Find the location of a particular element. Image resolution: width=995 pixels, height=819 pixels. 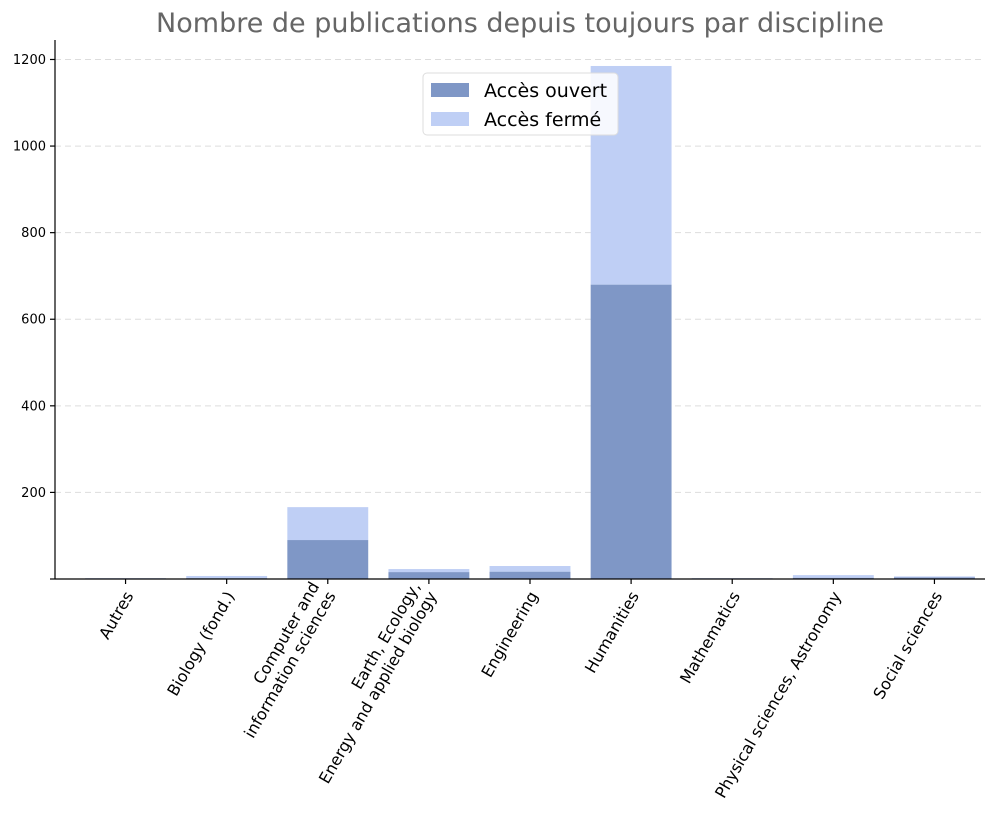

x-tick-label-line: Mathematics is located at coordinates (710, 637).